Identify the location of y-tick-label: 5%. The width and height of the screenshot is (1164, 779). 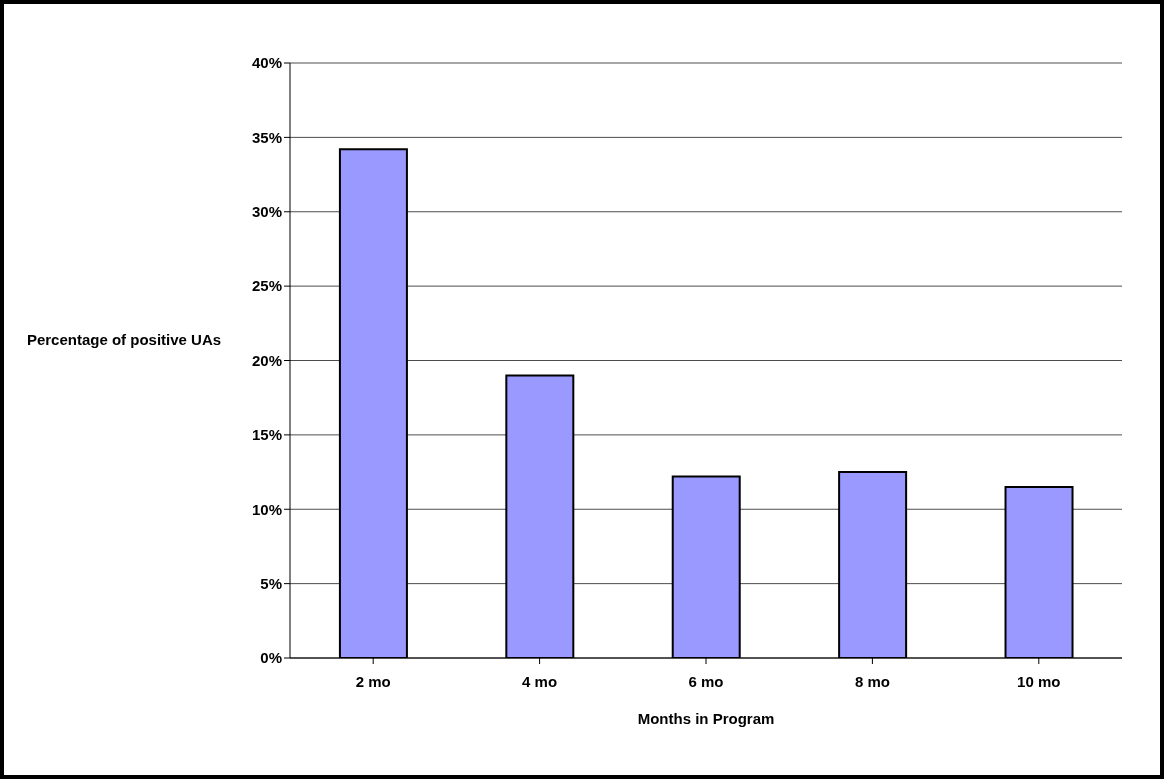
(271, 583).